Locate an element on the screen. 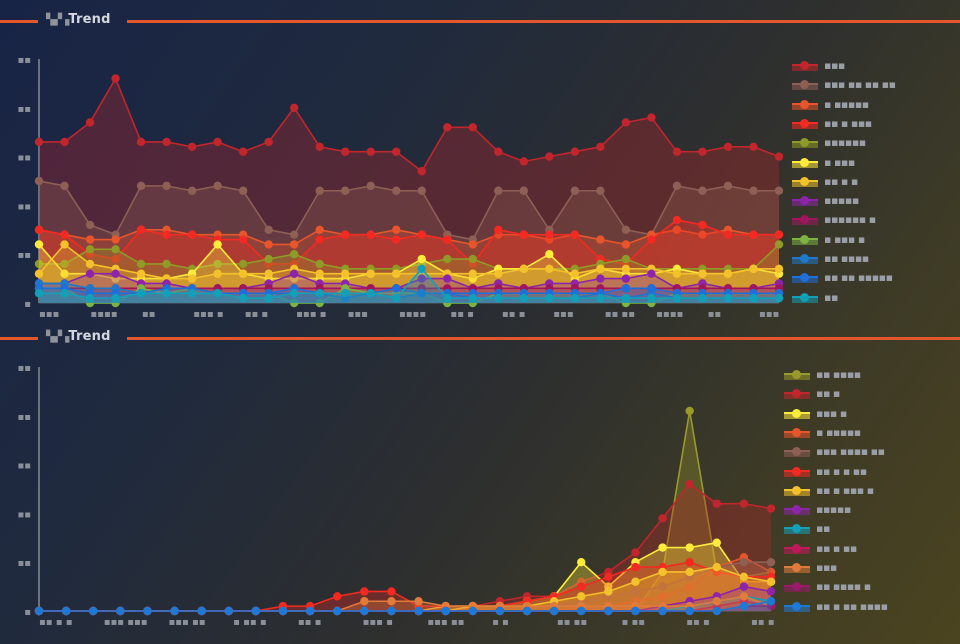 The image size is (960, 644). legend-item: ▪▪ ▪ ▪▪▪ ▪ is located at coordinates (869, 491).